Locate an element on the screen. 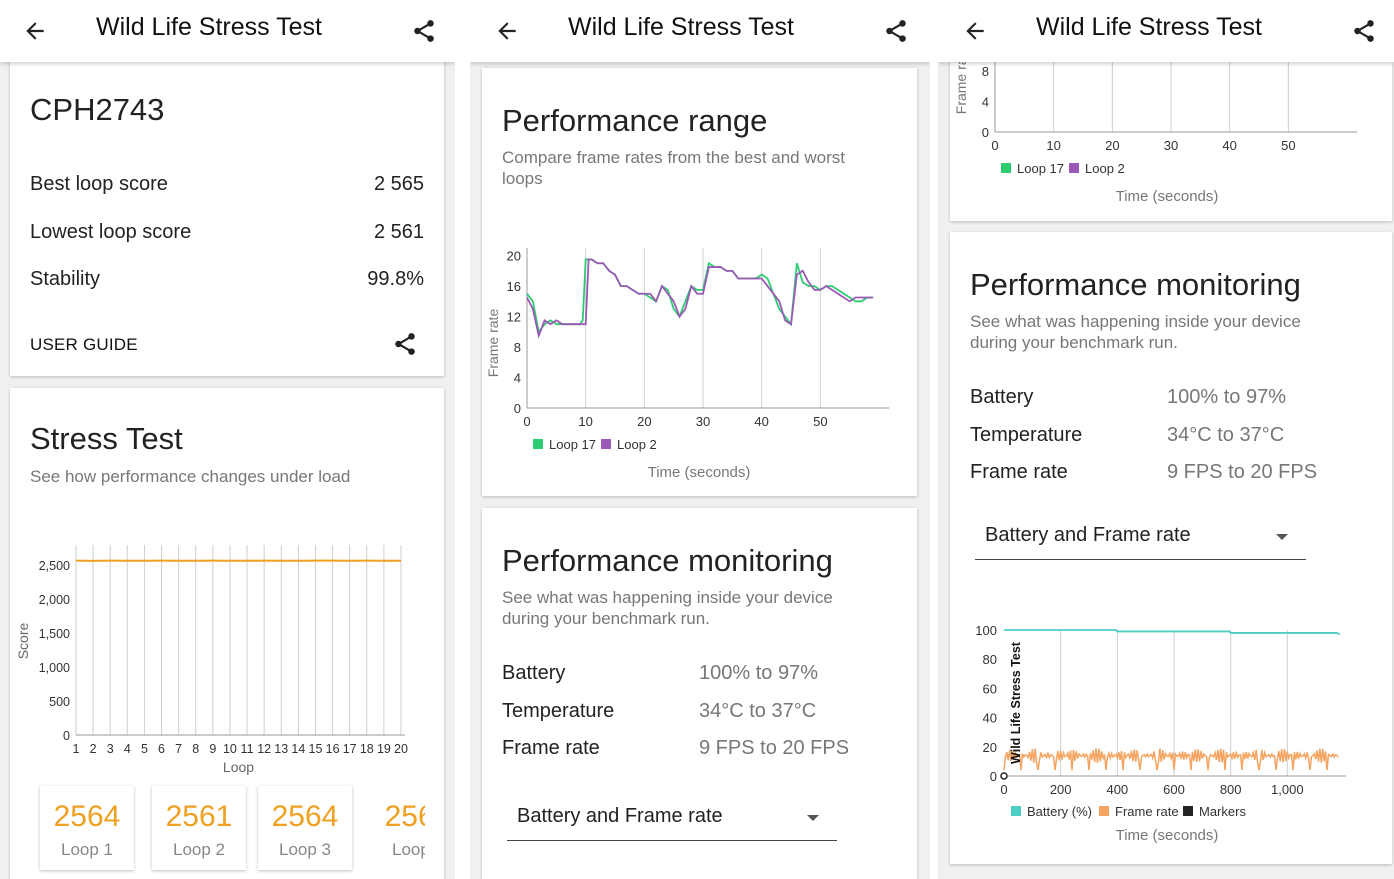  loop-card-3: 2564 Loop 3 is located at coordinates (305, 828).